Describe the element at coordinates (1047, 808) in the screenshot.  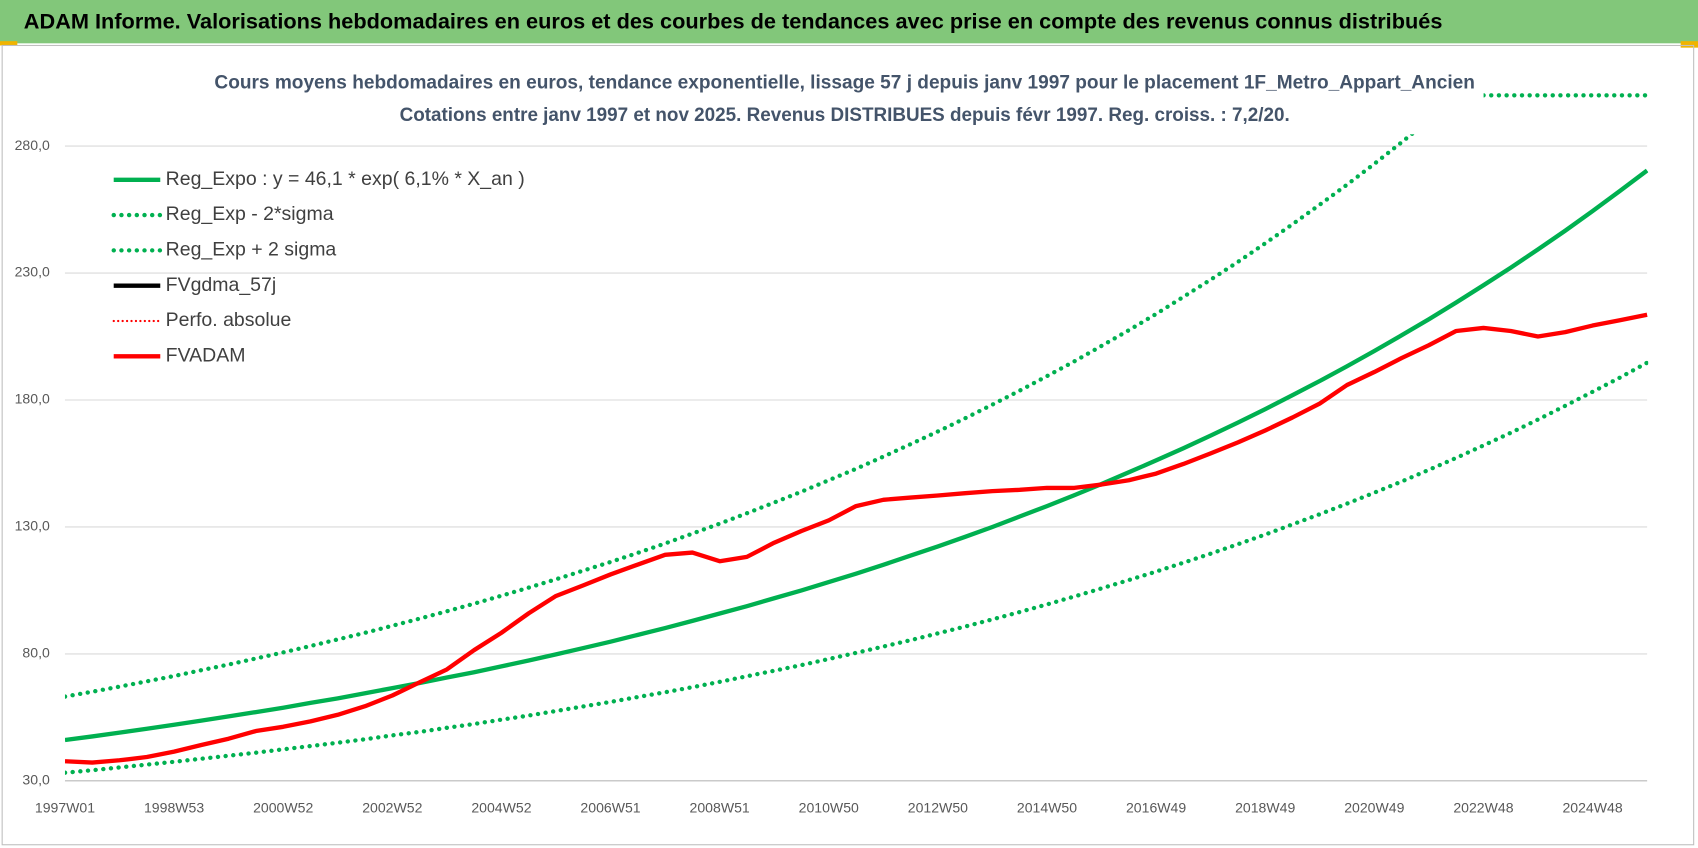
I see `x-tick-label: 2014W50` at that location.